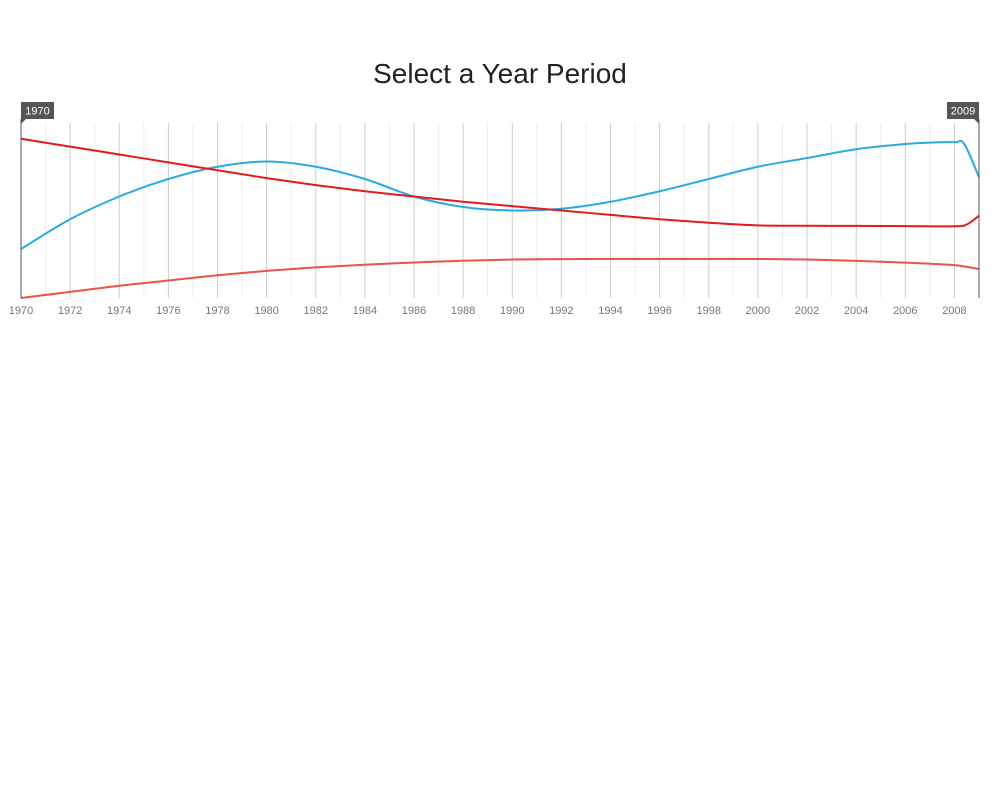 The width and height of the screenshot is (1000, 800). What do you see at coordinates (37, 112) in the screenshot?
I see `range-start-label: 1970` at bounding box center [37, 112].